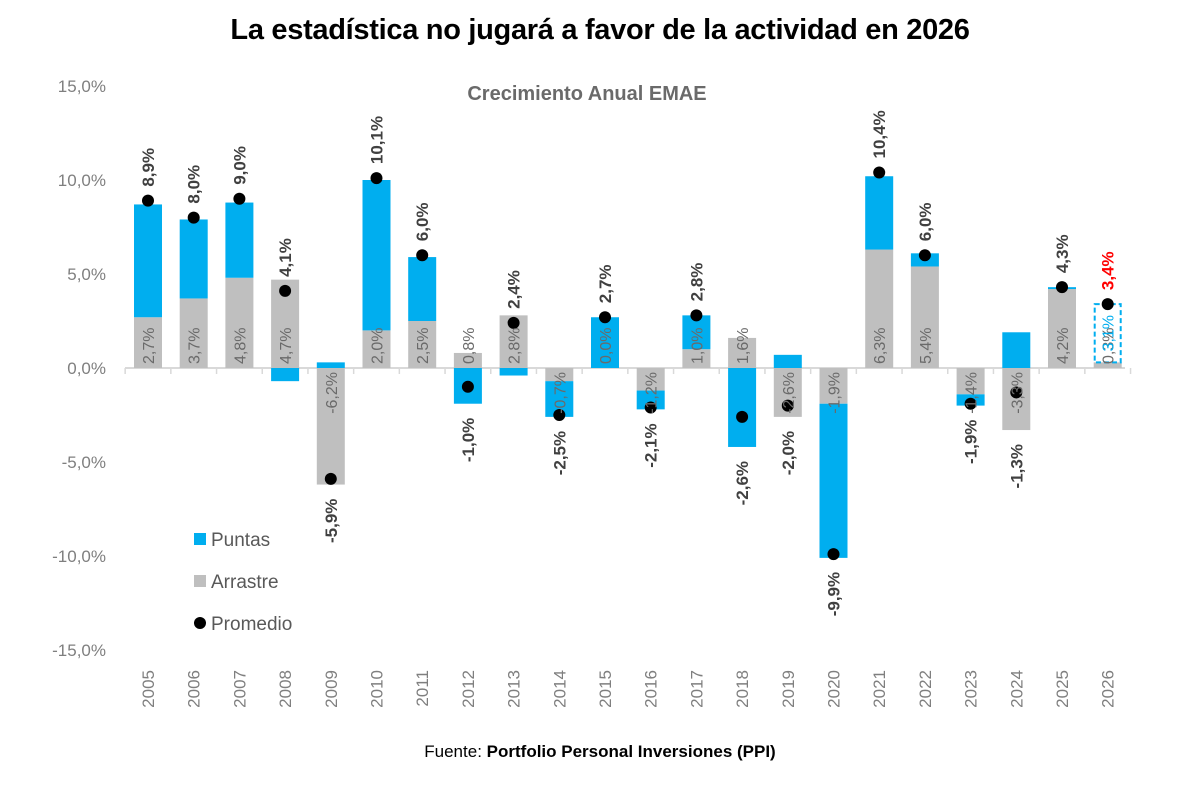 The height and width of the screenshot is (785, 1200). Describe the element at coordinates (79, 650) in the screenshot. I see `y-tick-label: -15,0%` at that location.